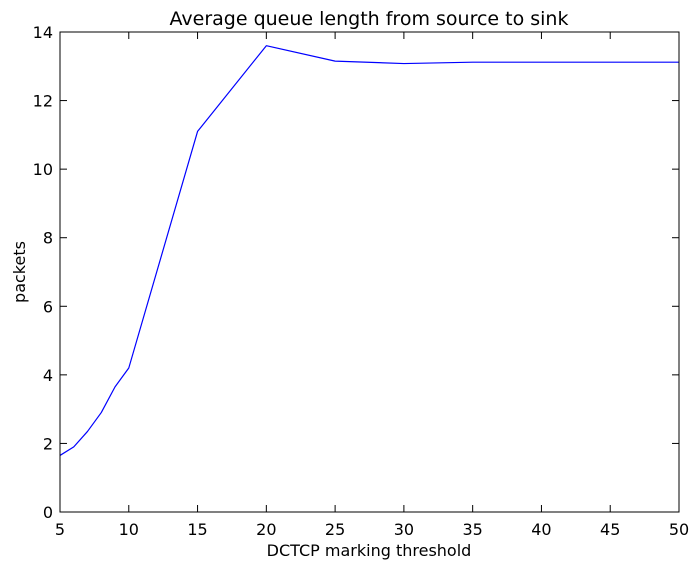 The image size is (698, 570). What do you see at coordinates (610, 529) in the screenshot?
I see `x-tick-label: 45` at bounding box center [610, 529].